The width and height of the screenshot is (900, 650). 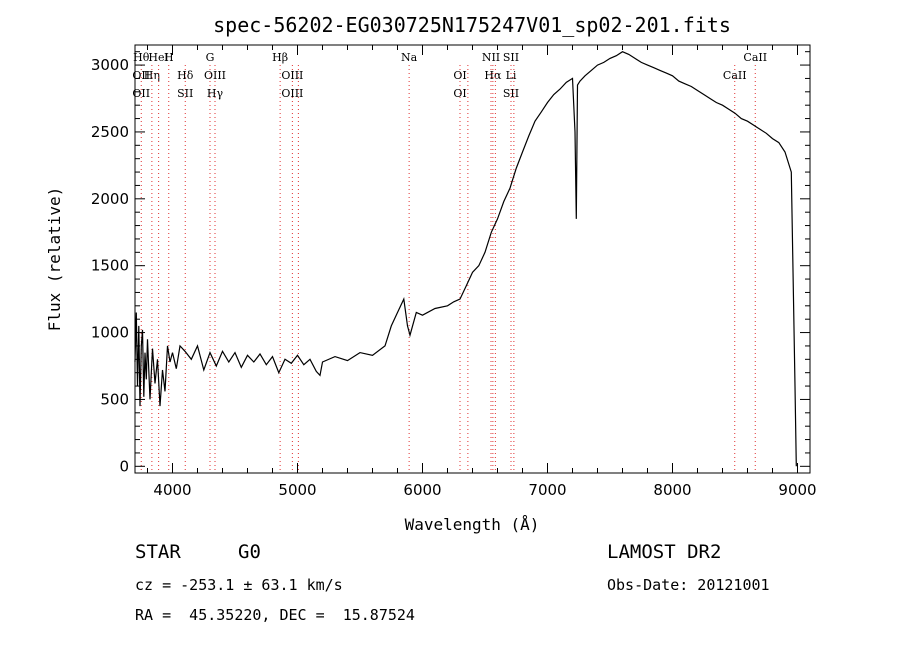 I want to click on spectral-line-label: Hδ, so click(x=185, y=75).